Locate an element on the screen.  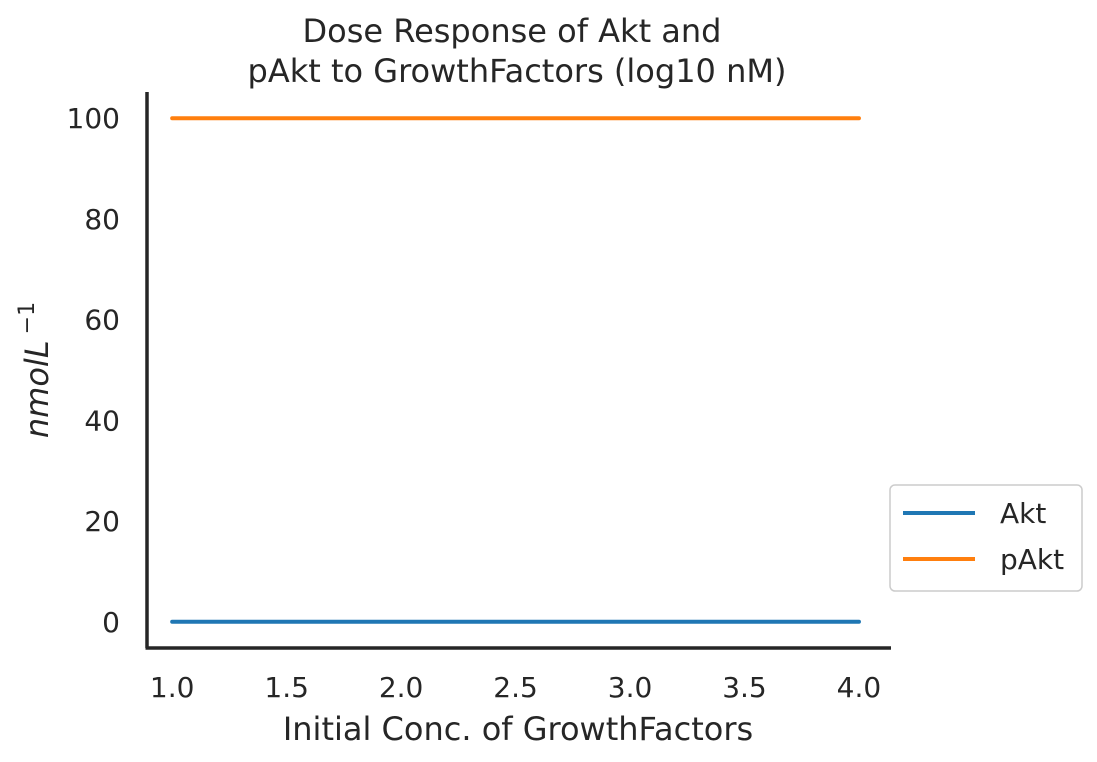
y-tick-label: 0 is located at coordinates (111, 622).